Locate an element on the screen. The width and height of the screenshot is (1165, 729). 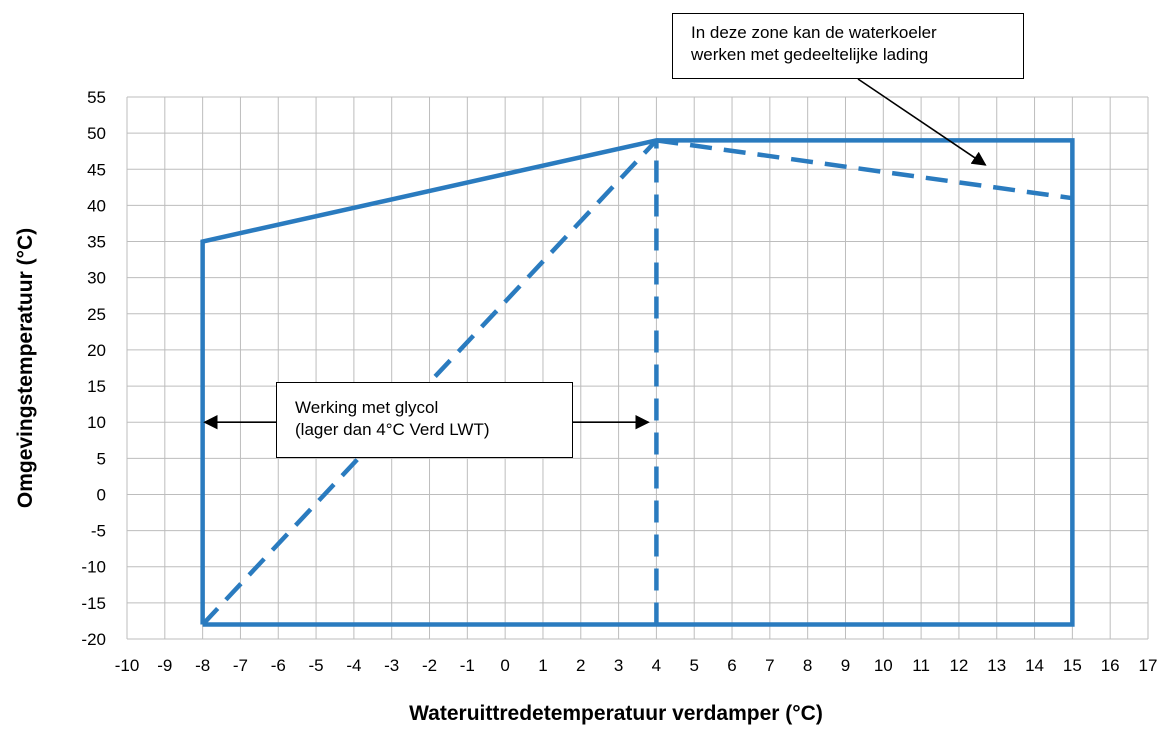
x-tick-label: -5 is located at coordinates (316, 665).